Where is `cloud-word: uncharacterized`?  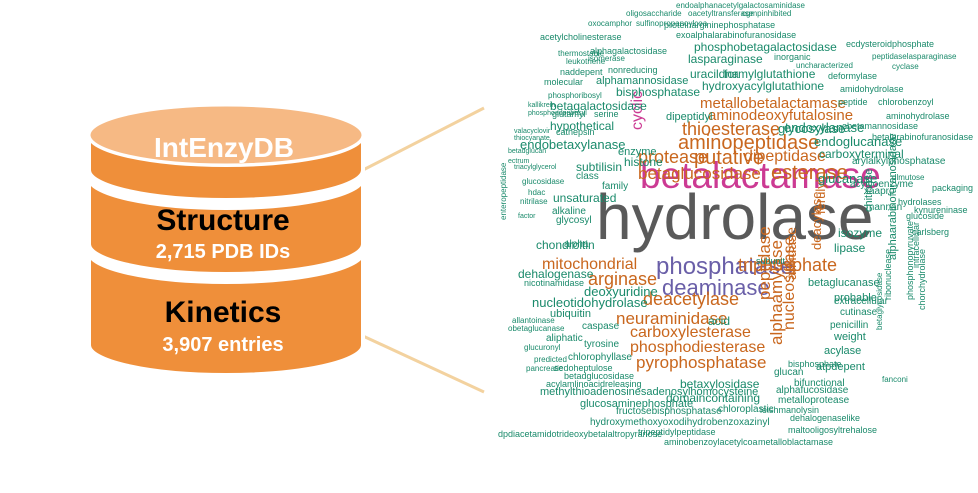 cloud-word: uncharacterized is located at coordinates (824, 65).